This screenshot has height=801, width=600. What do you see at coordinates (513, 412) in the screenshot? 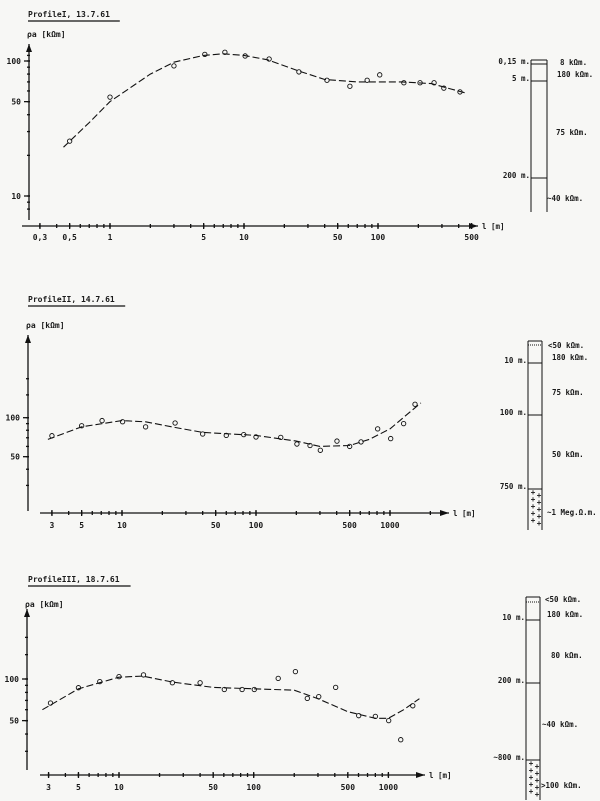
I see `depth-label: 100 m.` at bounding box center [513, 412].